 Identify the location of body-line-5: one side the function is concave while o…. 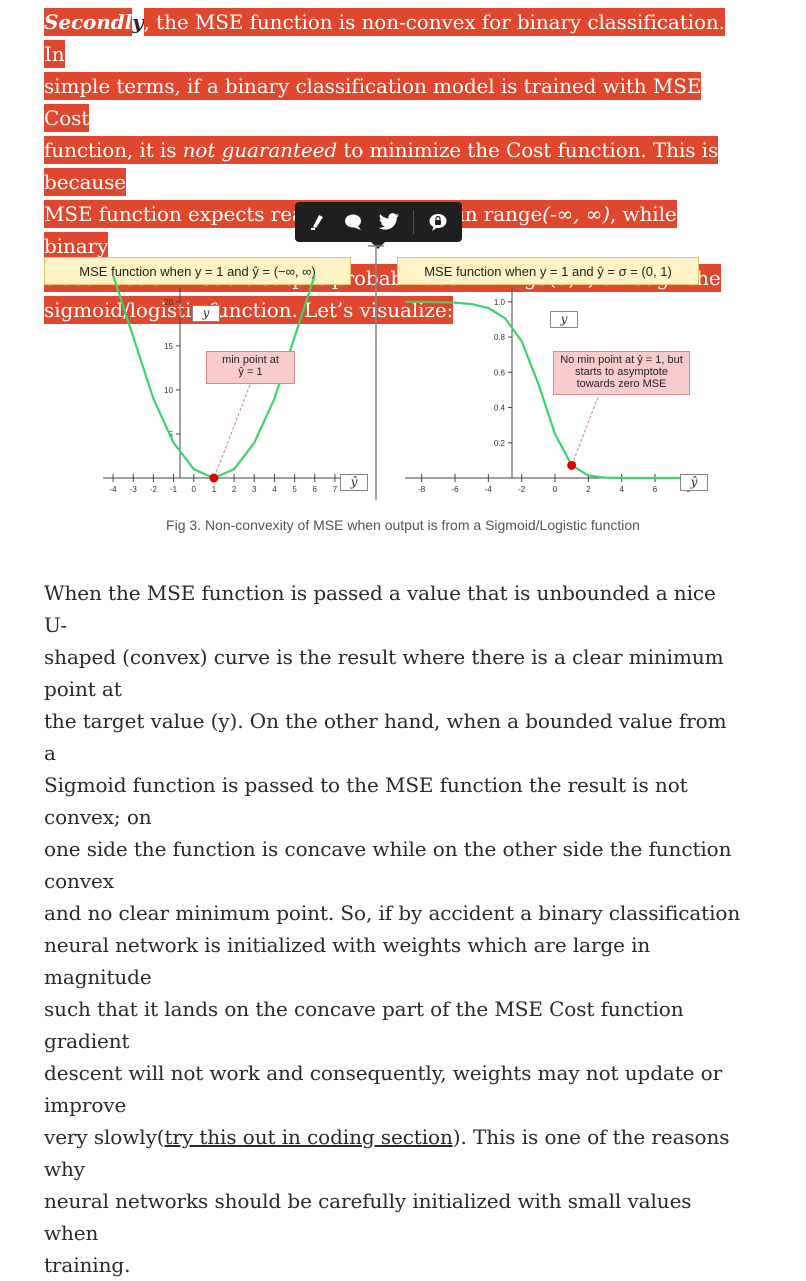
(388, 865).